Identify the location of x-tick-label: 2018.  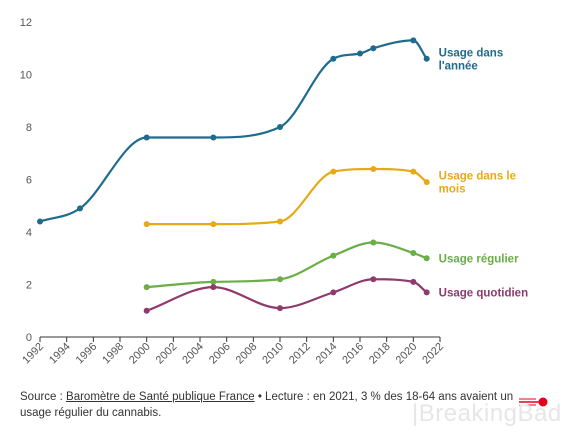
(380, 354).